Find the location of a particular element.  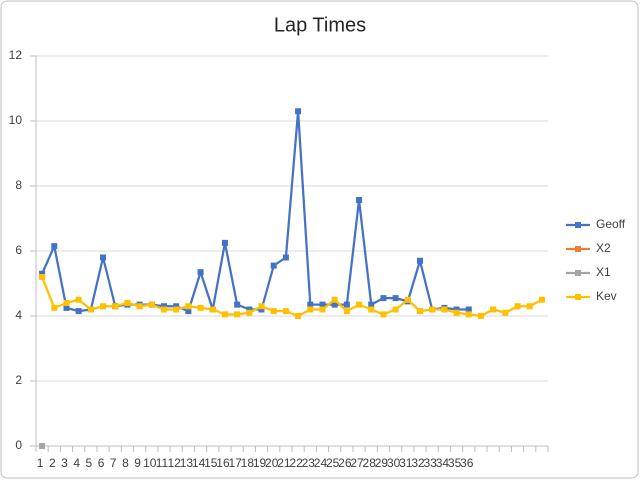

legend-label: X2 is located at coordinates (603, 248).